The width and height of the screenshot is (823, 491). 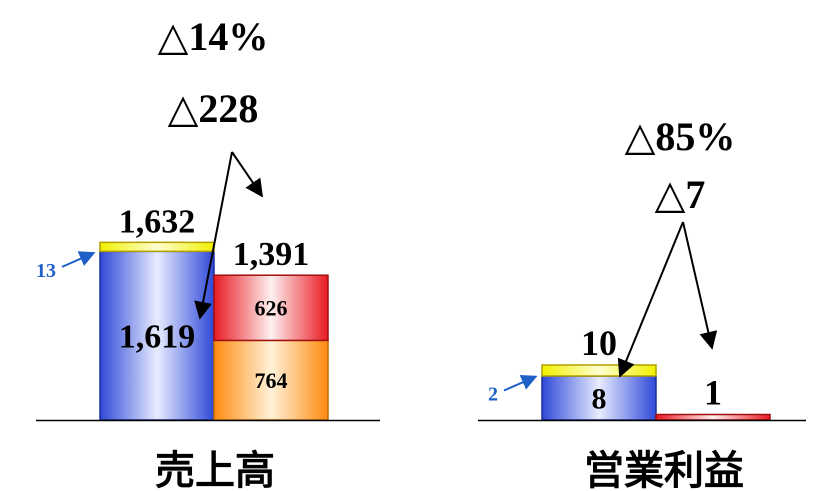 I want to click on change-amount-label: △228, so click(x=213, y=108).